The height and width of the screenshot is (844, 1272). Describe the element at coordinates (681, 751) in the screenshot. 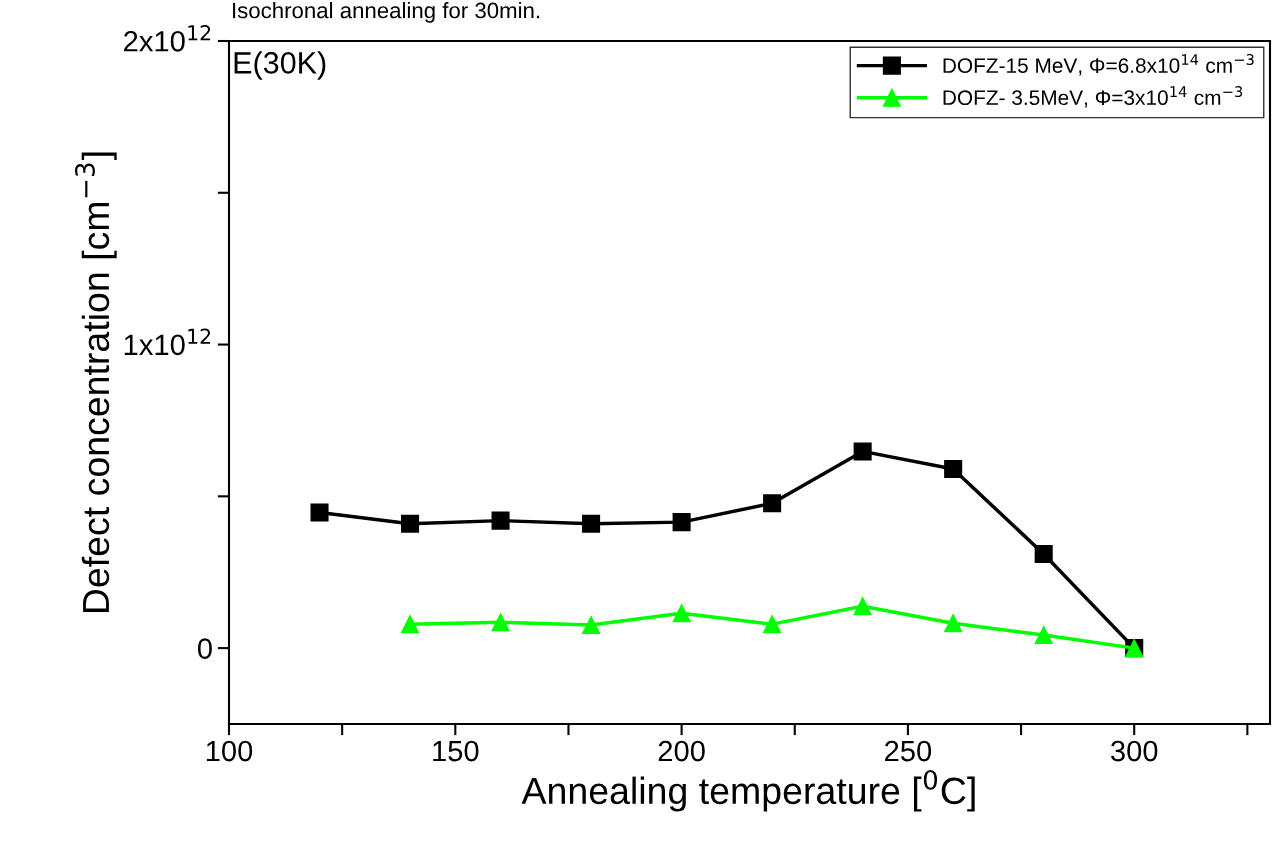

I see `x-tick-label: 200` at that location.